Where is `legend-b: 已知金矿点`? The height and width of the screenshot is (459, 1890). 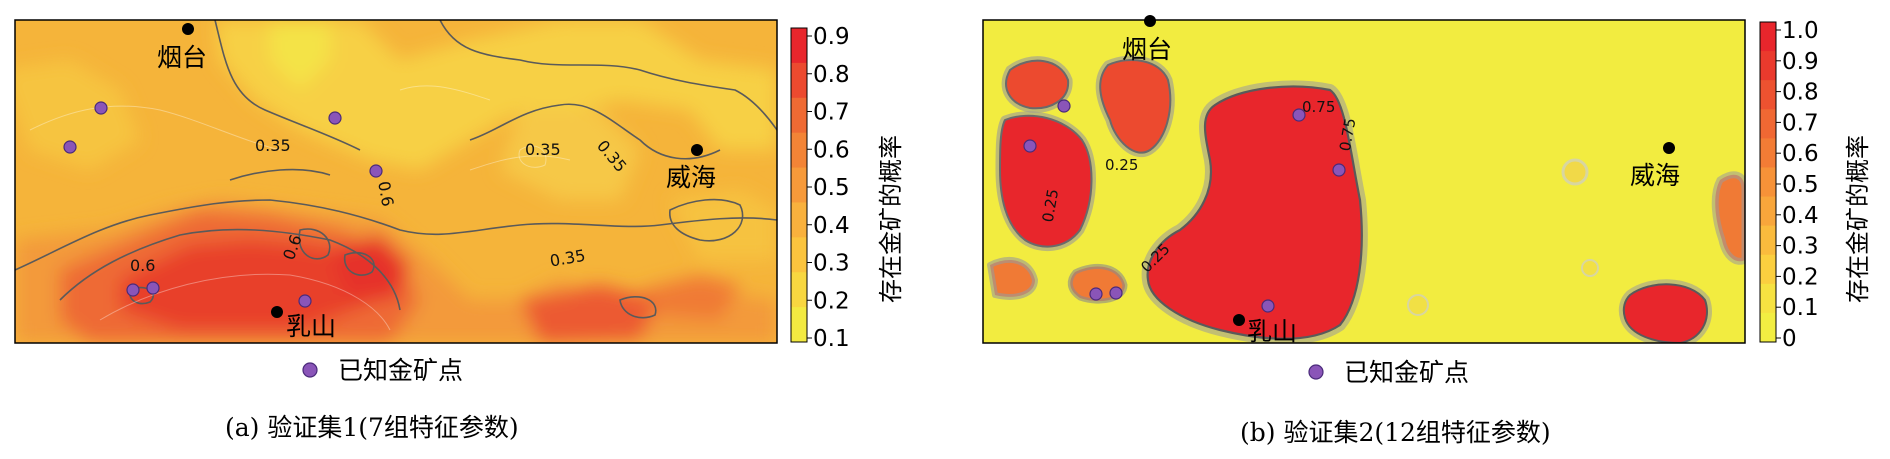 legend-b: 已知金矿点 is located at coordinates (1388, 372).